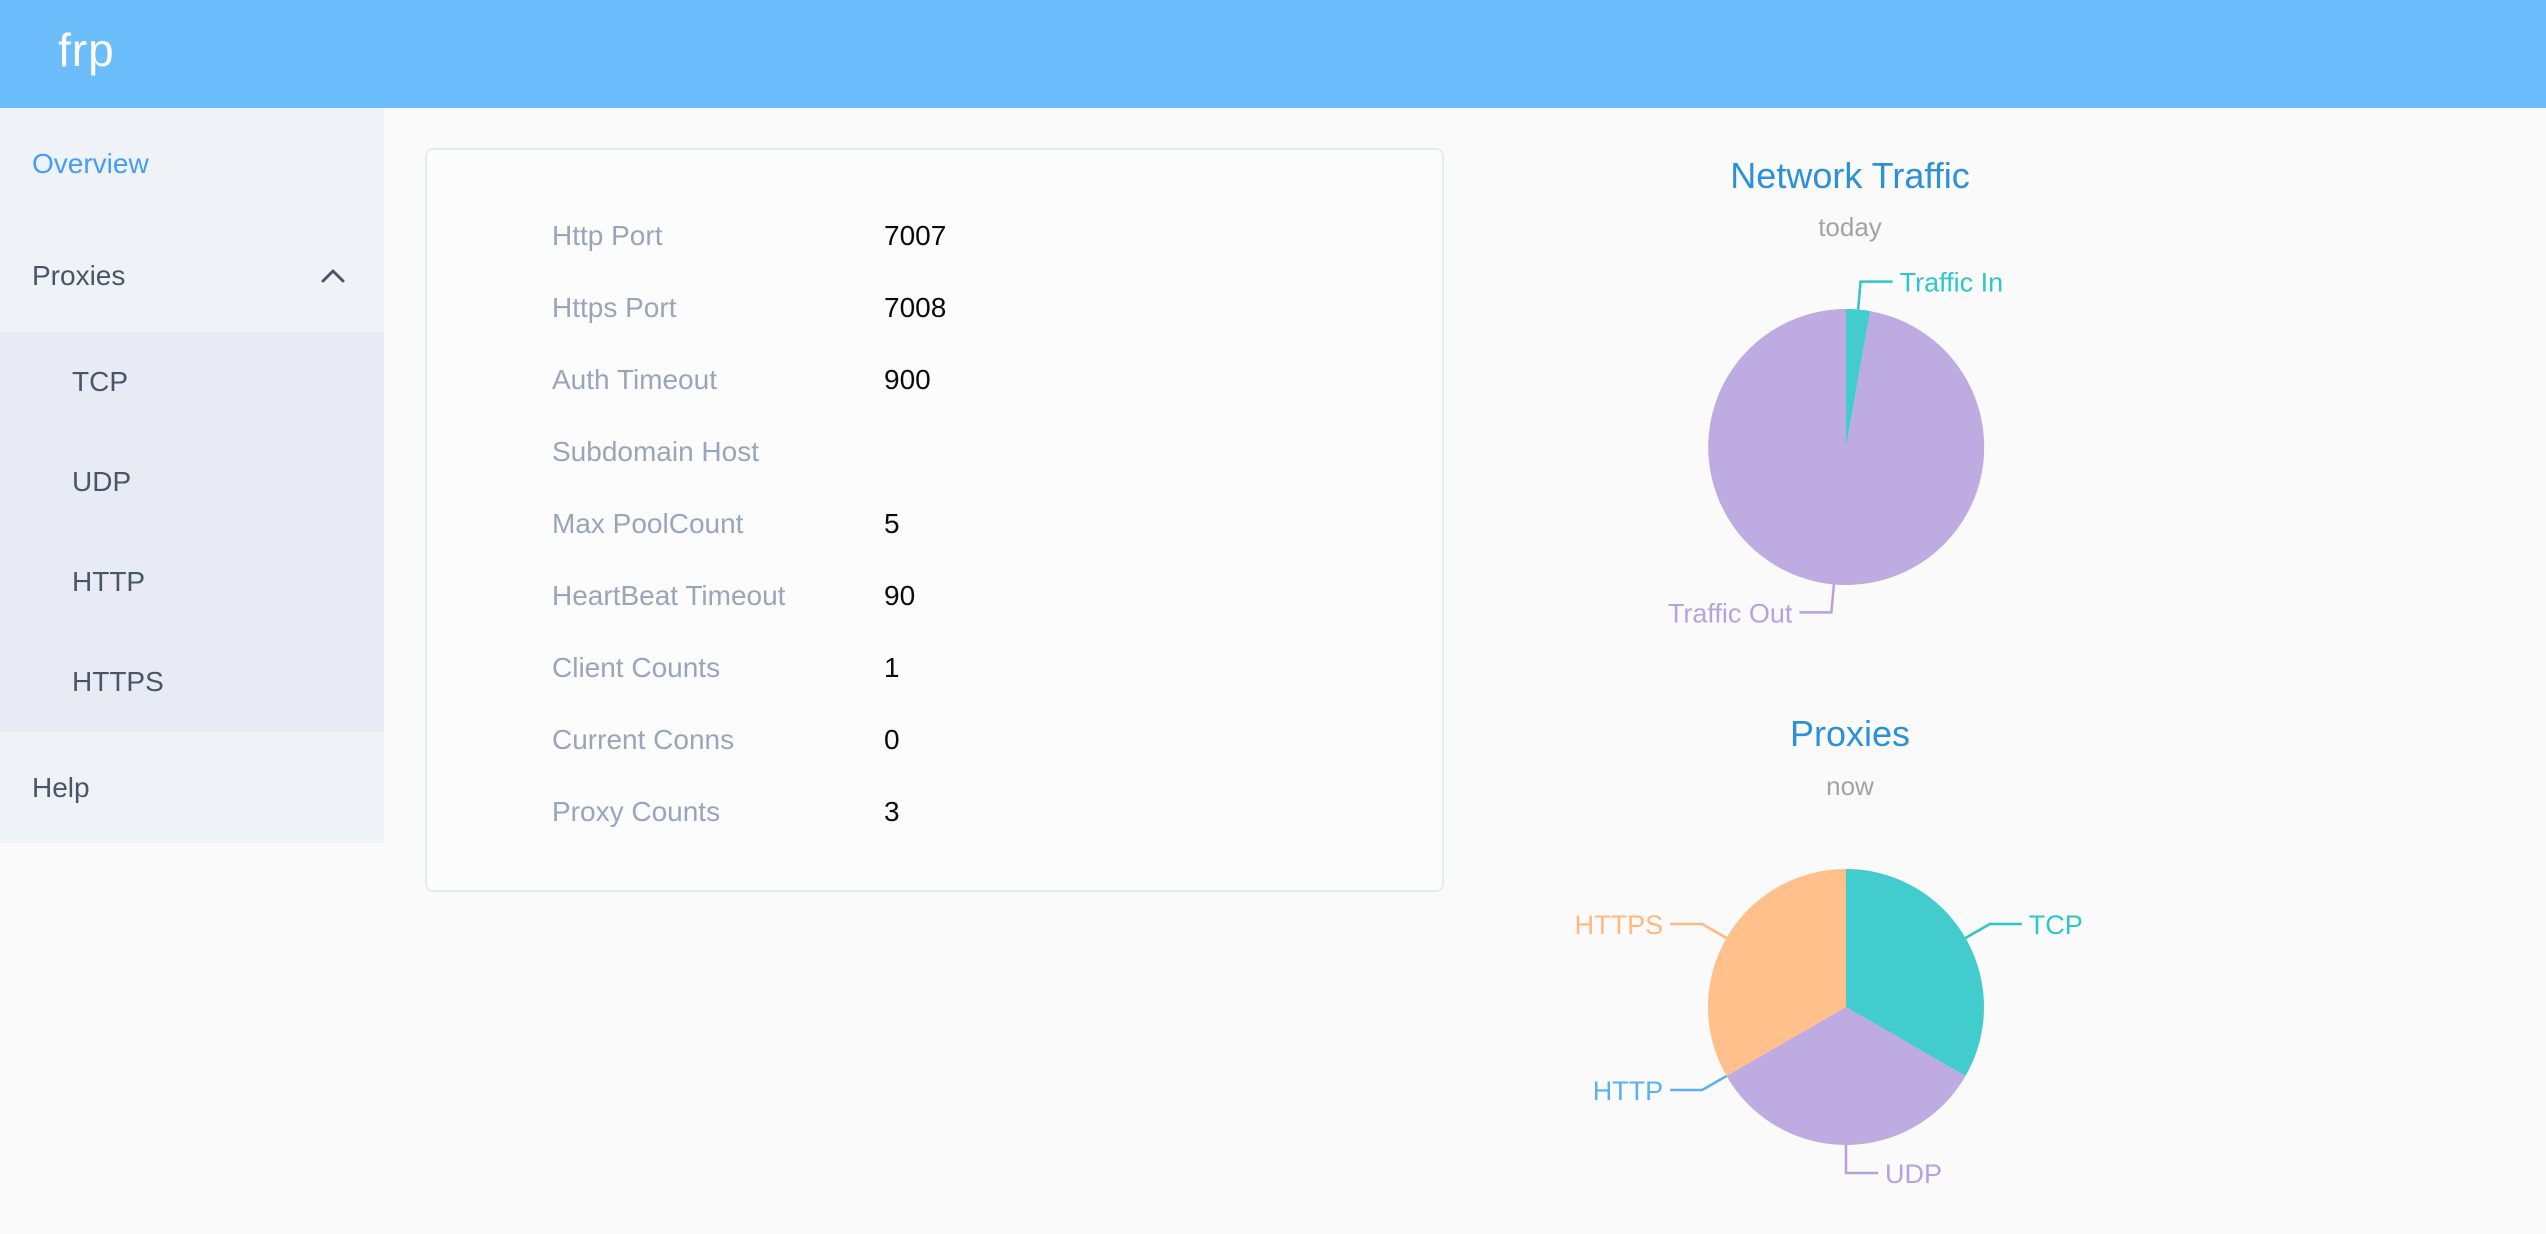  I want to click on pie-slice-https, so click(1777, 972).